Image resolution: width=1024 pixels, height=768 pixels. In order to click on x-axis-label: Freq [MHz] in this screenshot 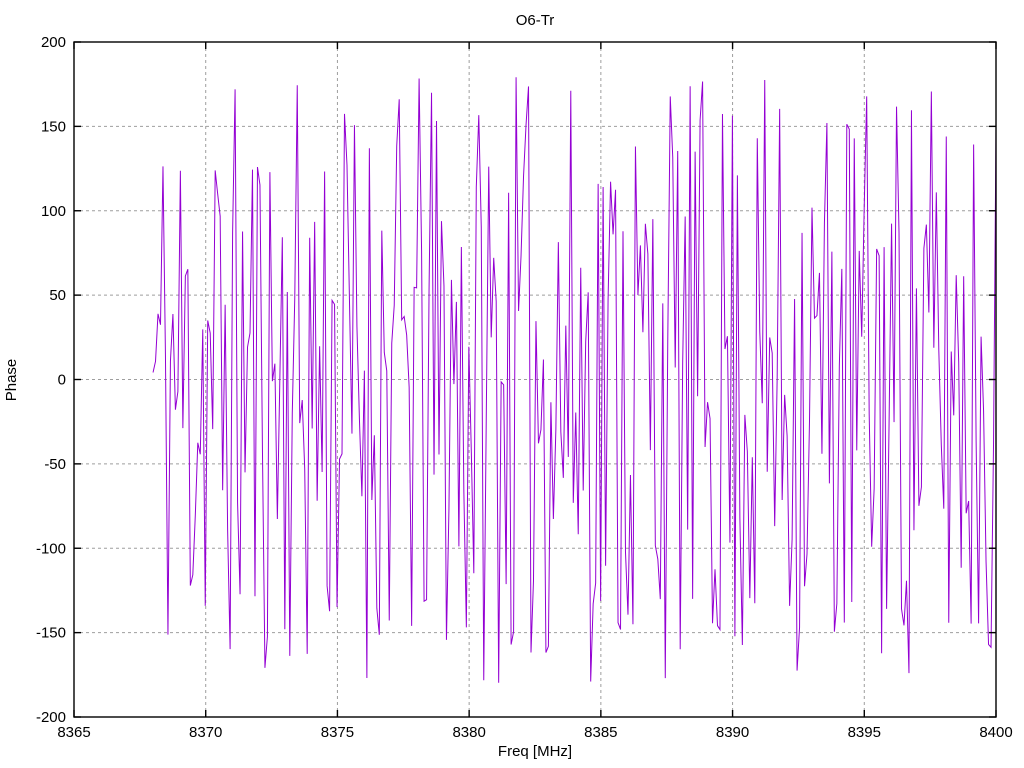, I will do `click(535, 751)`.